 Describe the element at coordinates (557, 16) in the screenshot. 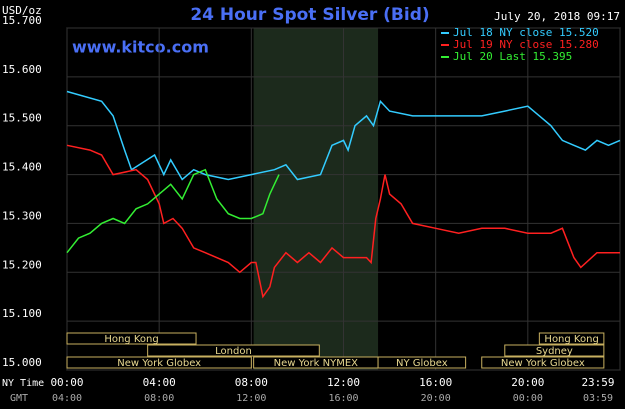

I see `timestamp: July 20, 2018 09:17` at that location.